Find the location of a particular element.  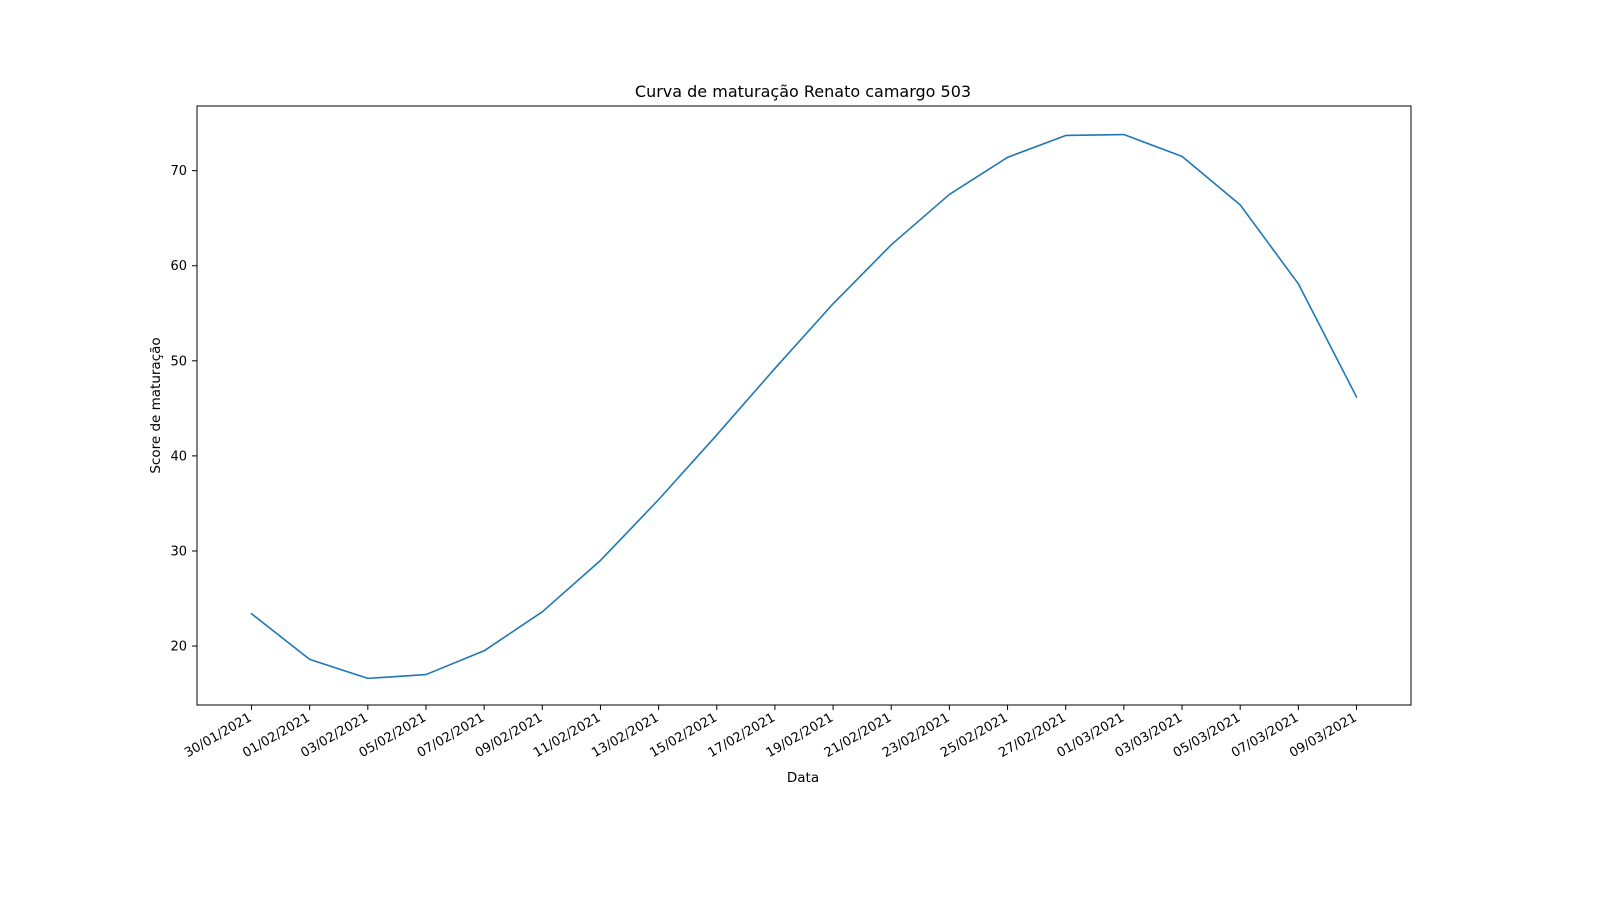

y-tick-label: 70 is located at coordinates (178, 171).